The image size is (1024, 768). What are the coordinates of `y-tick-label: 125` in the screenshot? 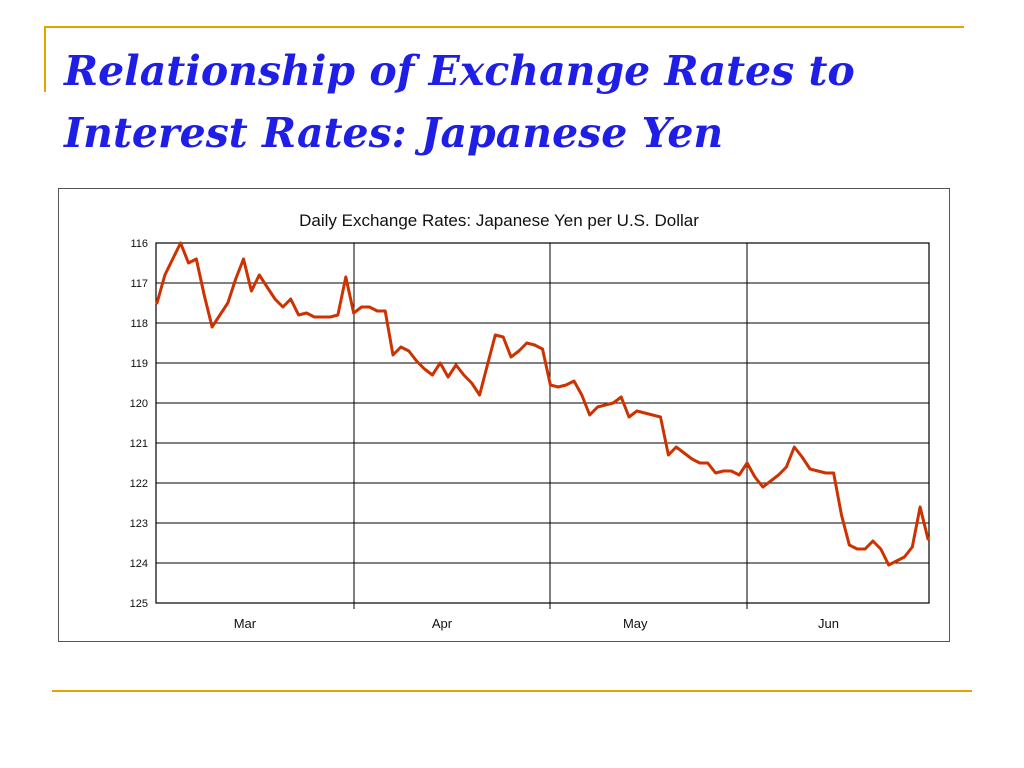 It's located at (139, 604).